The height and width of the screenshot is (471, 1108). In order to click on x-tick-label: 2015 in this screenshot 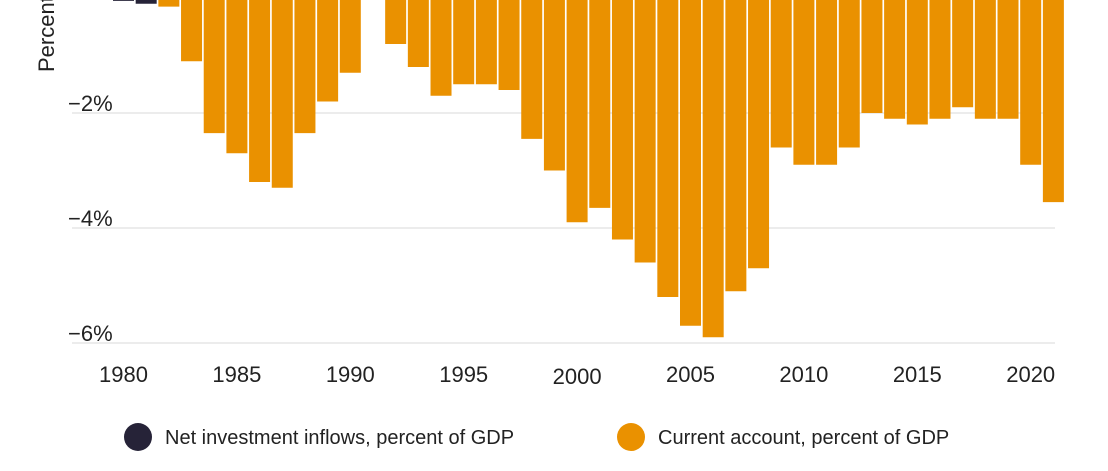, I will do `click(917, 374)`.